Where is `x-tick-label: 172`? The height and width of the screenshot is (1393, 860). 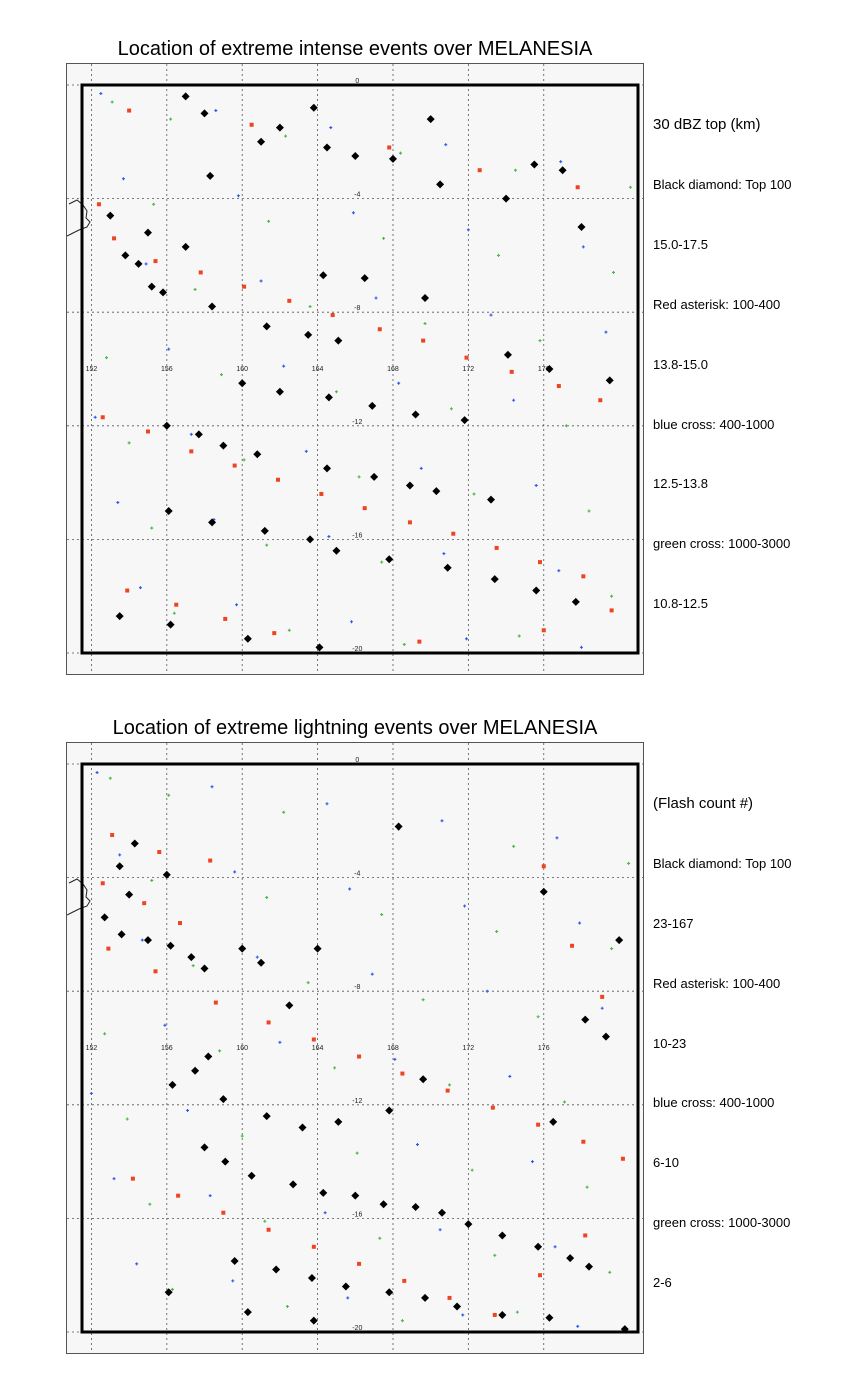 x-tick-label: 172 is located at coordinates (469, 369).